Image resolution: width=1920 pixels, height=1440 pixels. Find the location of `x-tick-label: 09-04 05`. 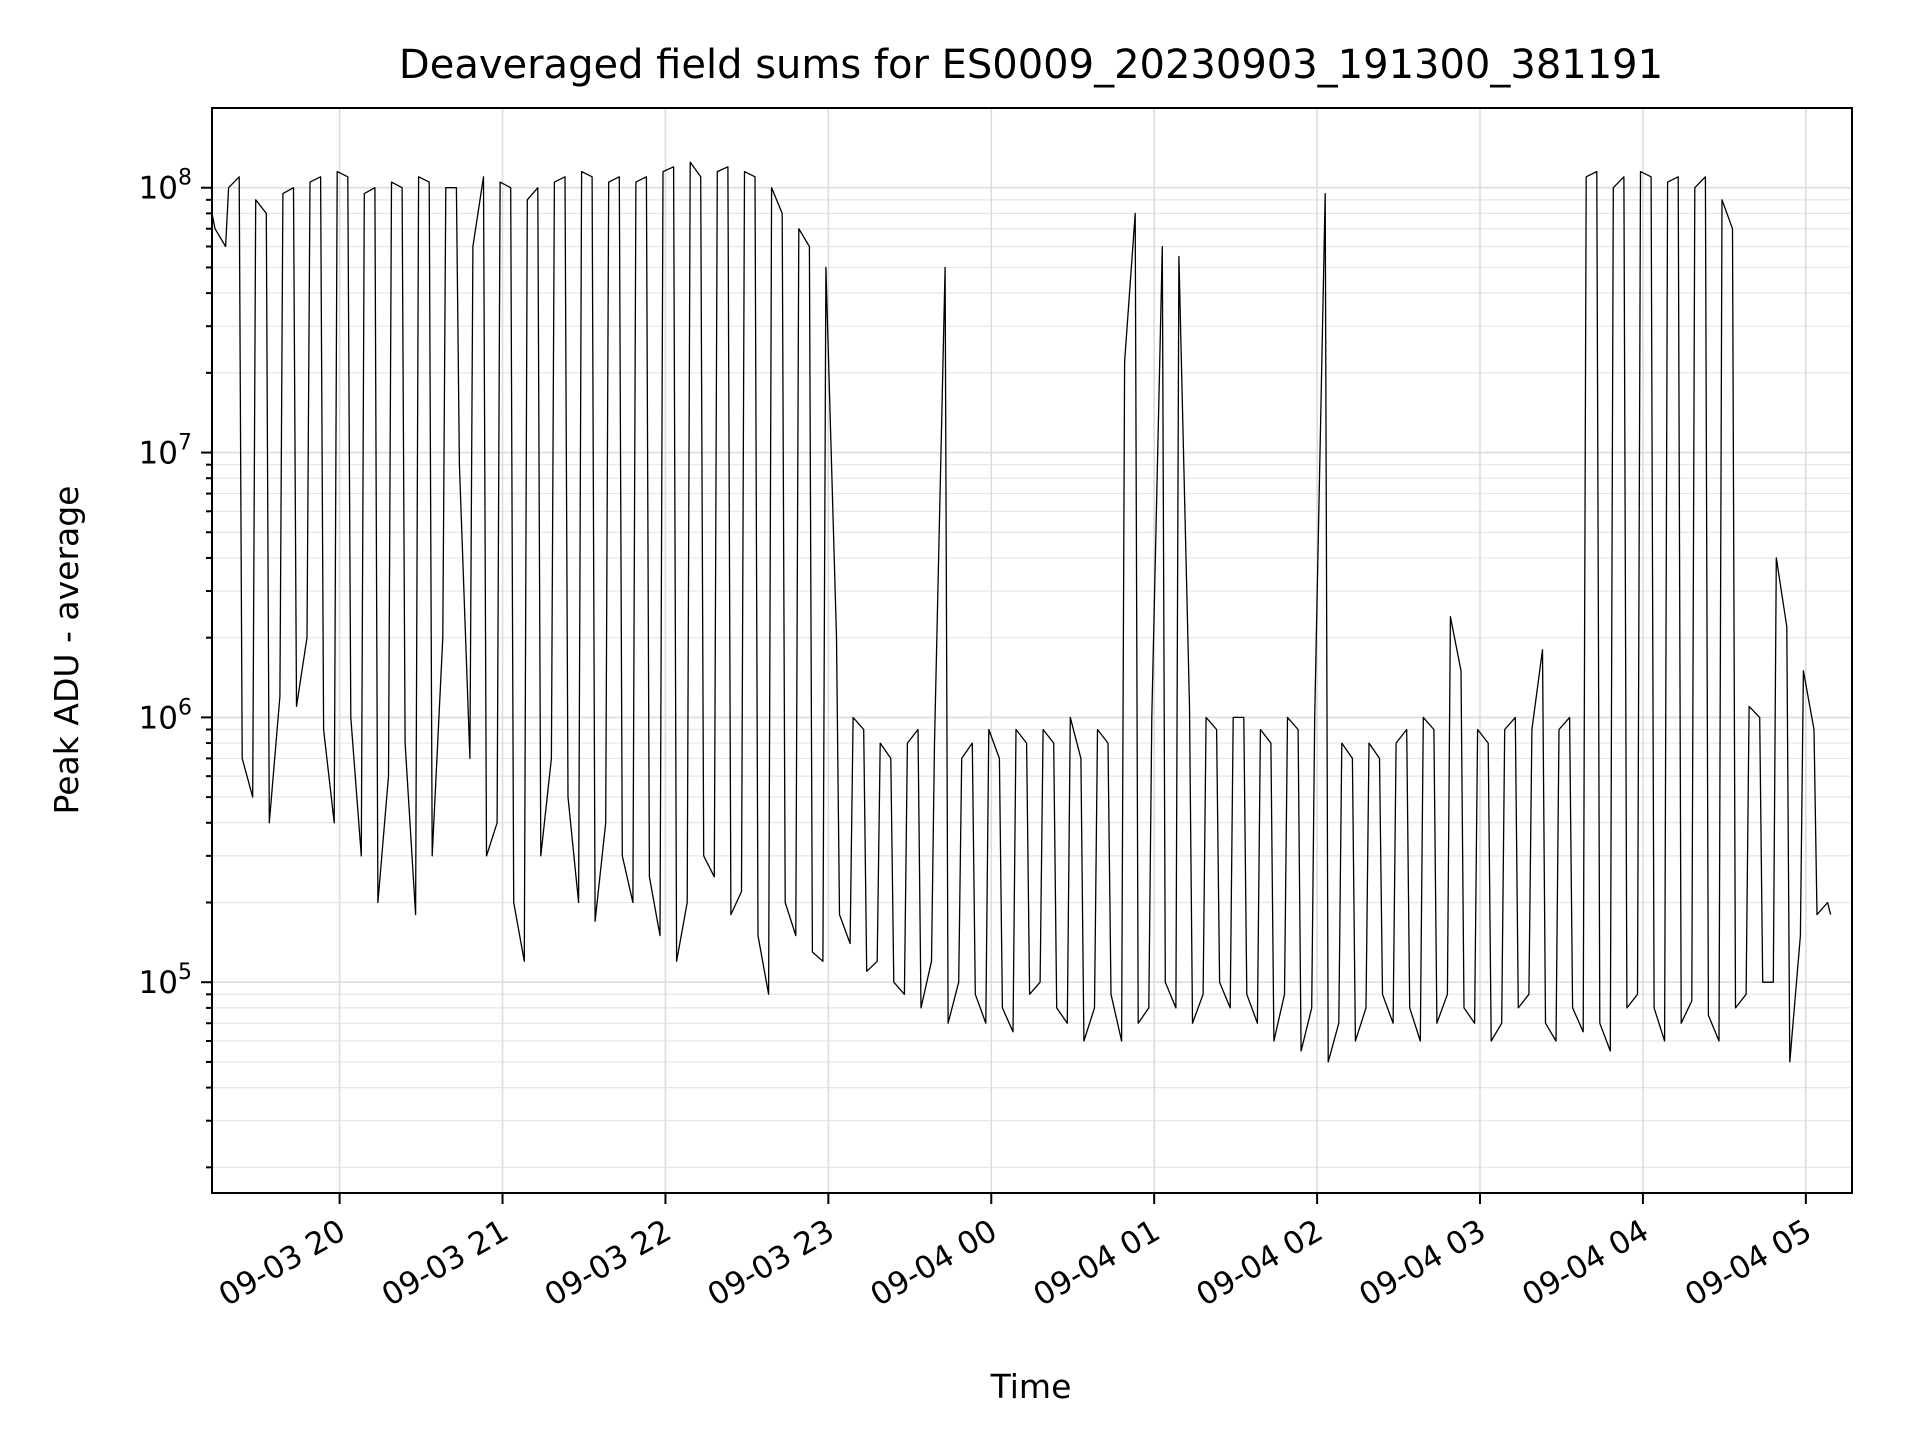

x-tick-label: 09-04 05 is located at coordinates (1748, 1263).